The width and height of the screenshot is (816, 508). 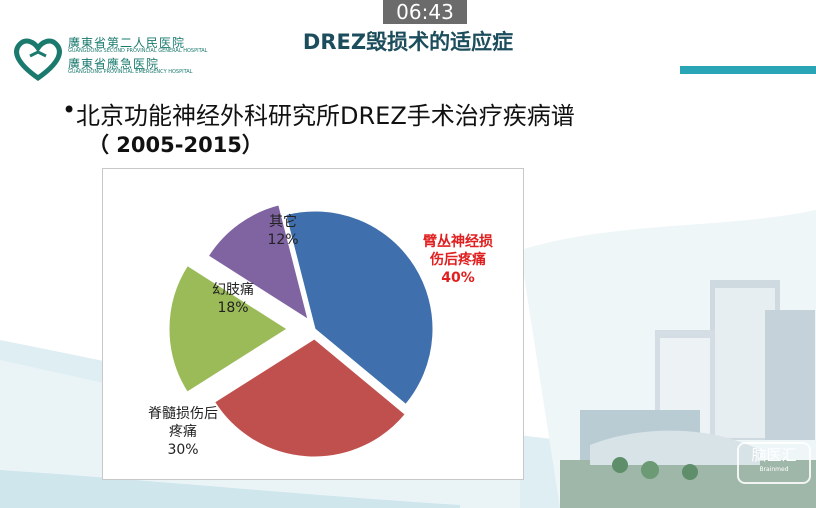 What do you see at coordinates (283, 231) in the screenshot?
I see `slice-label-3: 其它 12%` at bounding box center [283, 231].